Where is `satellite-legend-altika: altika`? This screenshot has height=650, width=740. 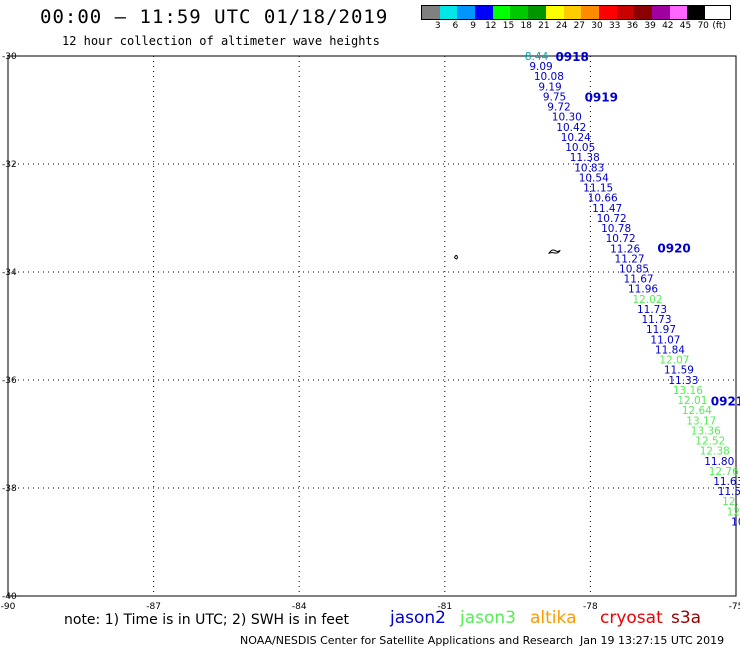 satellite-legend-altika: altika is located at coordinates (553, 618).